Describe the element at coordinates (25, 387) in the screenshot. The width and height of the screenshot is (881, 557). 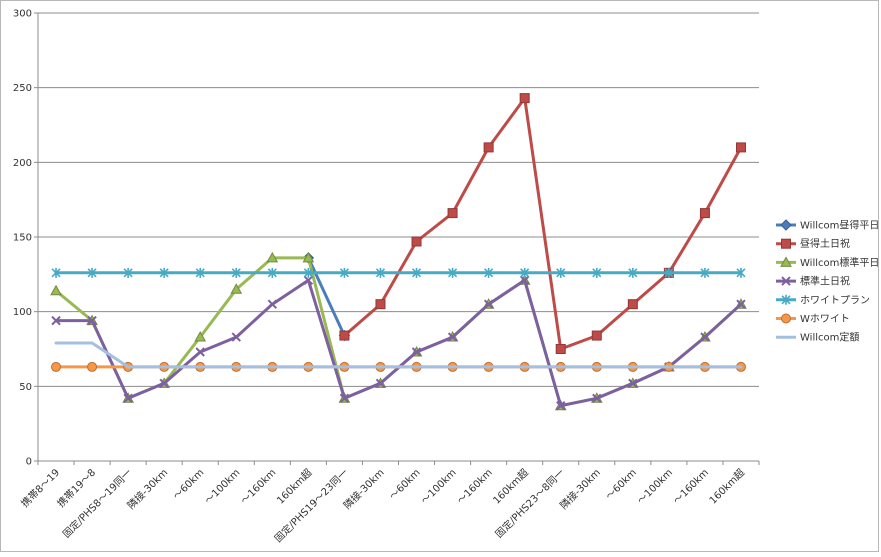
I see `y-tick-label: 50` at that location.